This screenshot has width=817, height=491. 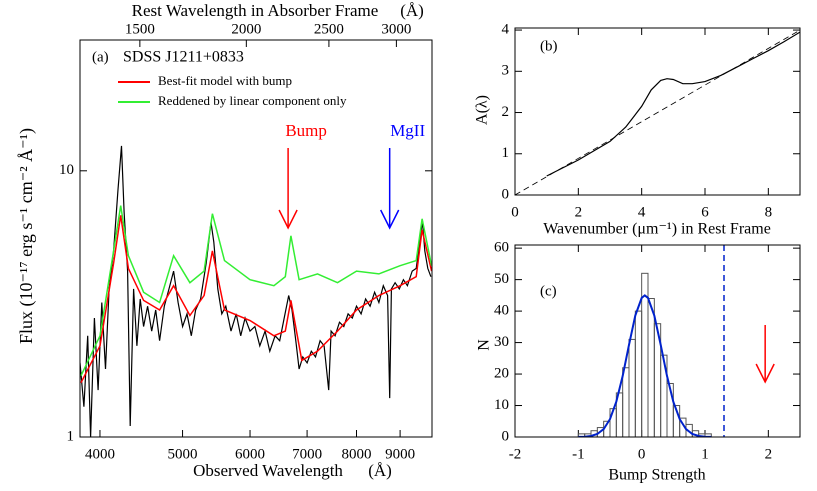 I want to click on y-axis-label: Flux (10⁻¹⁷ erg s⁻¹ cm⁻² Å⁻¹), so click(x=26, y=236).